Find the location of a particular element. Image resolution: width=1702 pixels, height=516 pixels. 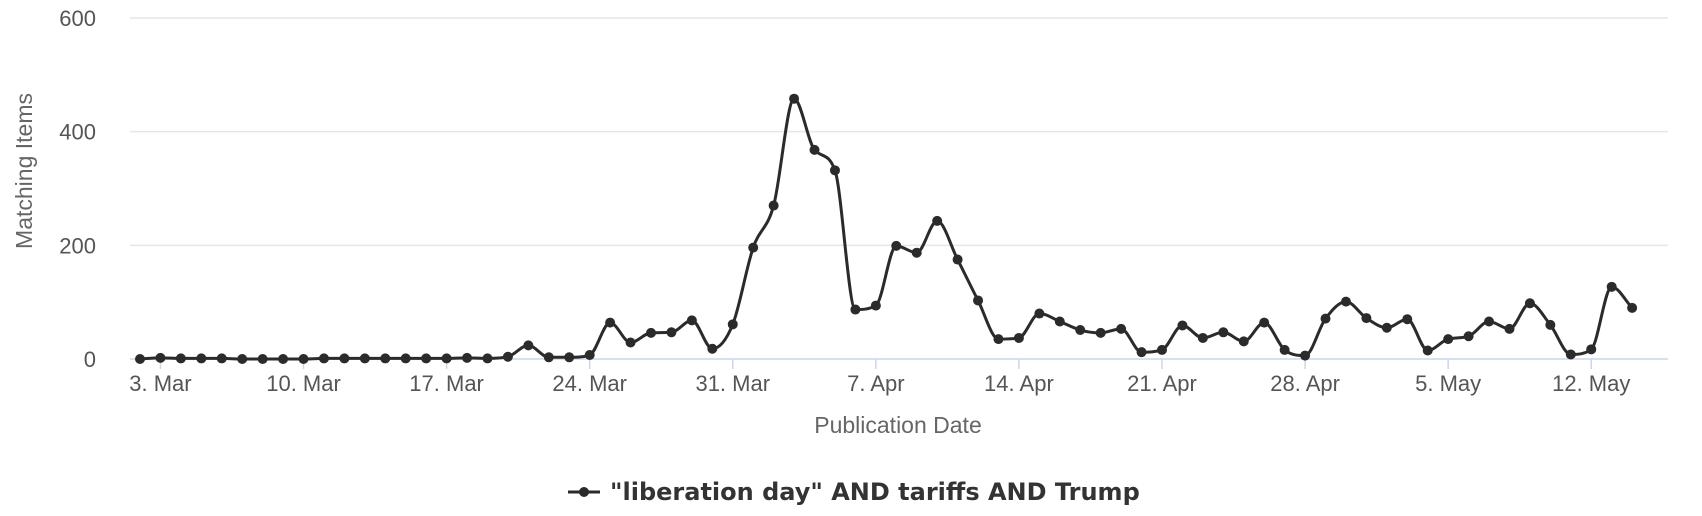

x-tick-label: 24. Mar is located at coordinates (589, 383).